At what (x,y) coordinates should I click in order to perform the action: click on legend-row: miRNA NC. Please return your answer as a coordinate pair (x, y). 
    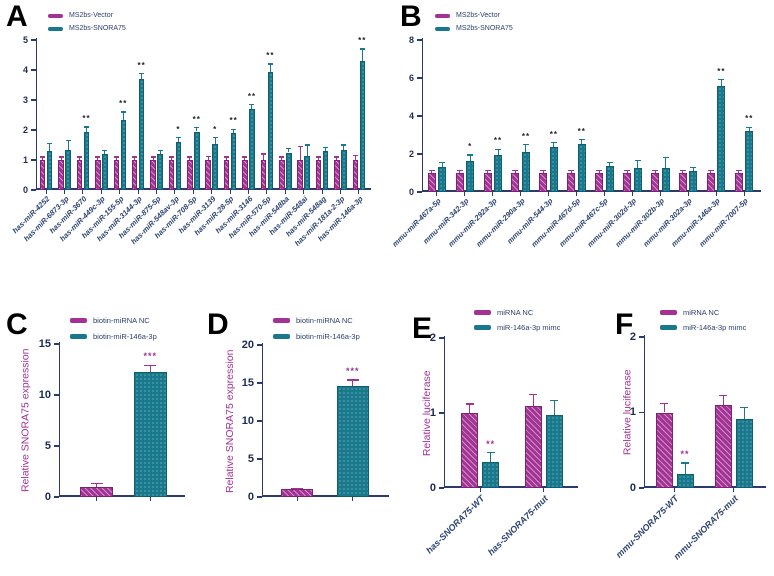
    Looking at the image, I should click on (703, 312).